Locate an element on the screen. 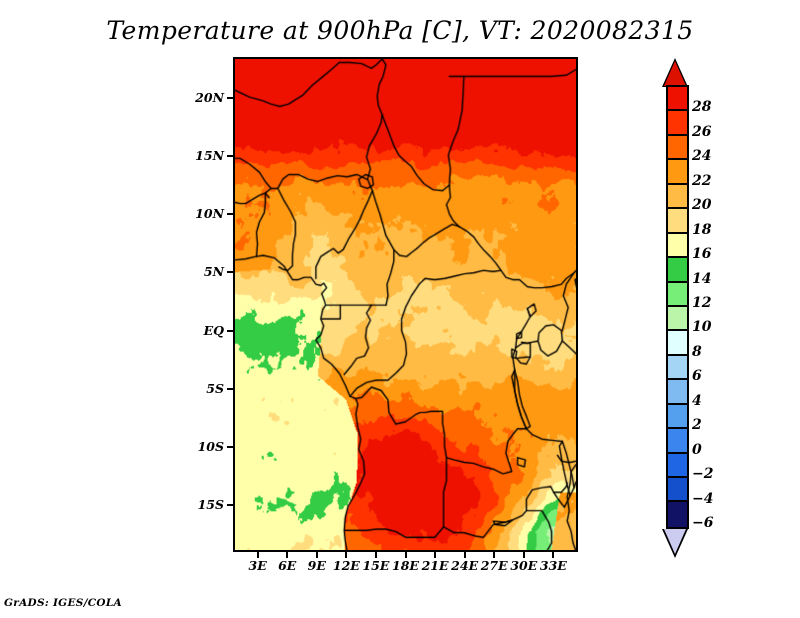 This screenshot has width=800, height=618. x-axis-label: 27E is located at coordinates (494, 565).